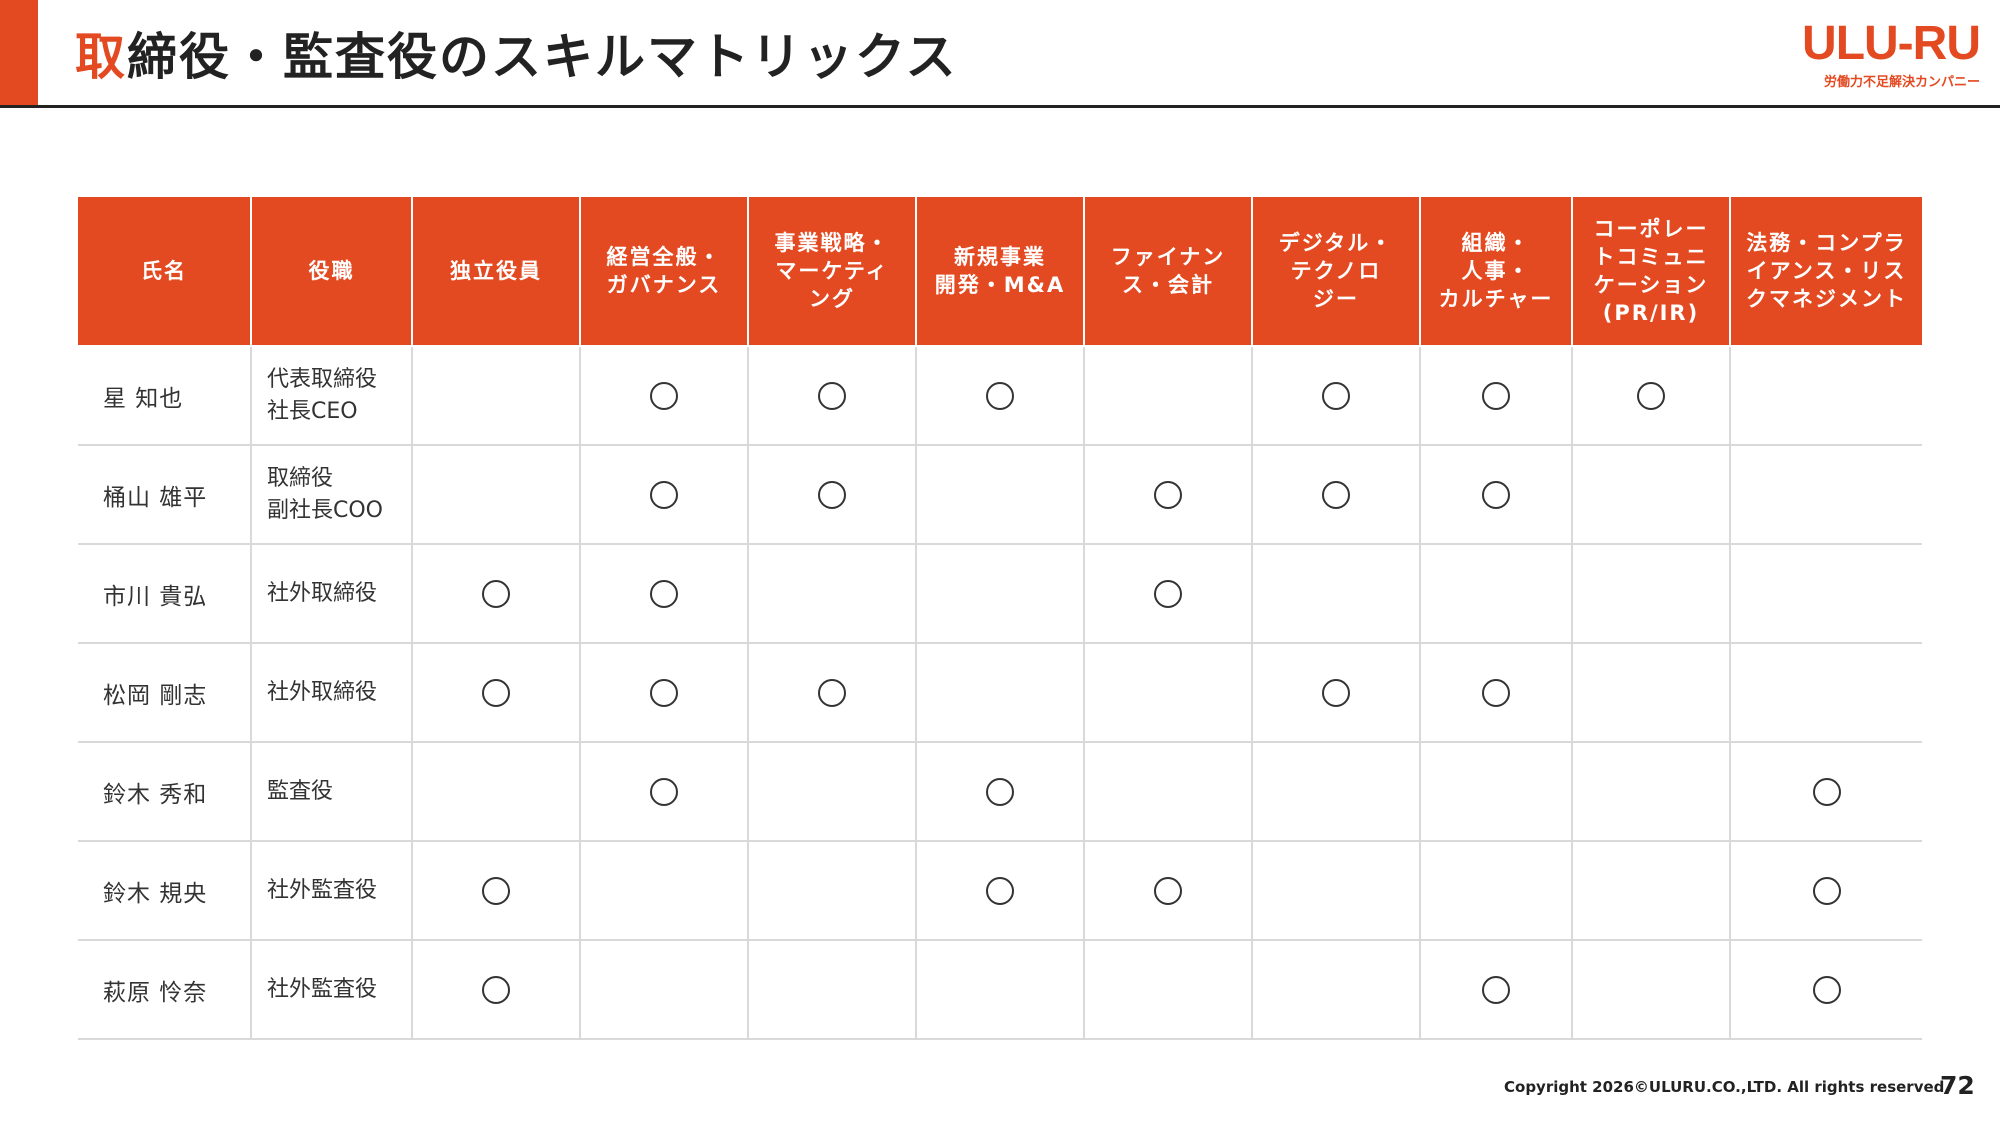 The width and height of the screenshot is (2000, 1125). Describe the element at coordinates (1651, 272) in the screenshot. I see `column-header: コーポレー トコミュニ ケーション (PR/IR)` at that location.